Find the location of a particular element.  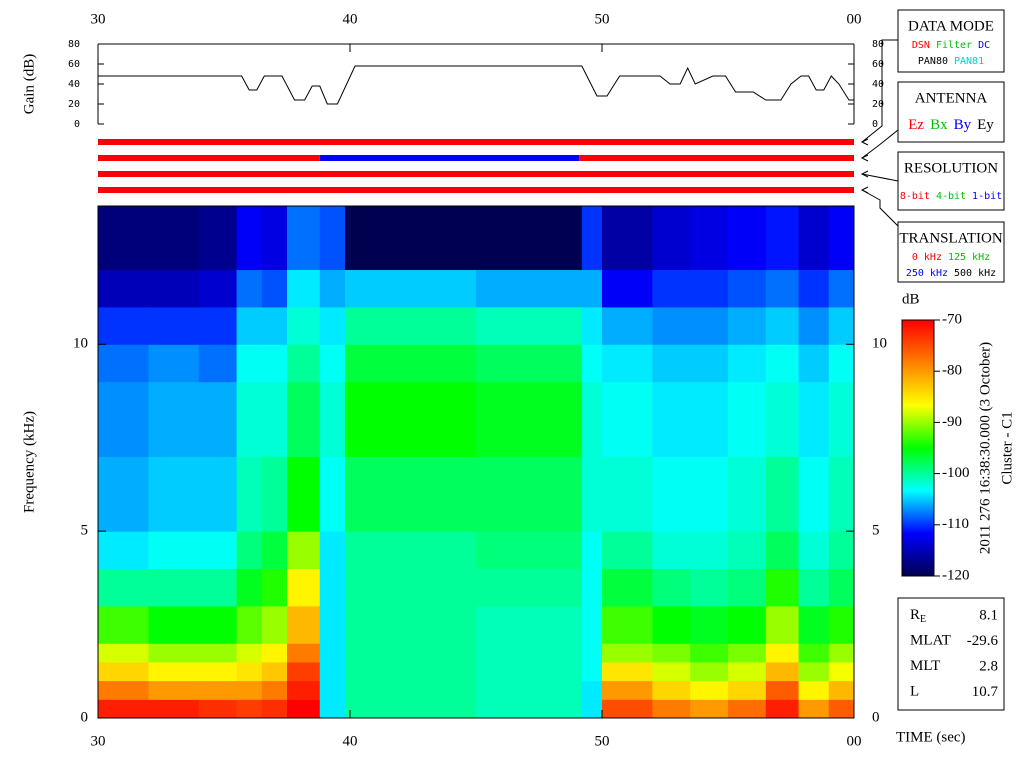

legend-item: 500 kHz is located at coordinates (975, 273).